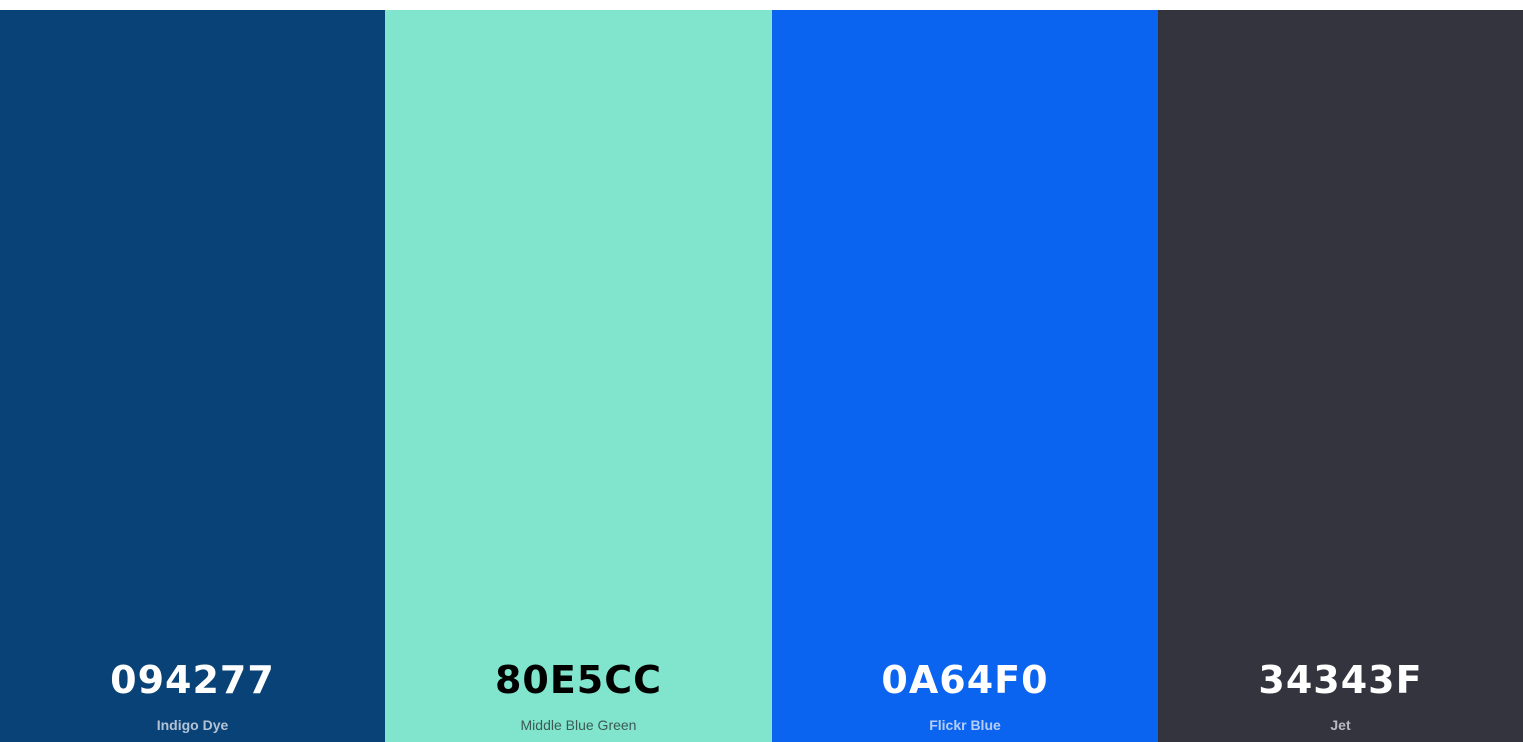 The width and height of the screenshot is (1523, 742). I want to click on swatch-hex-code: 0A64F0, so click(965, 680).